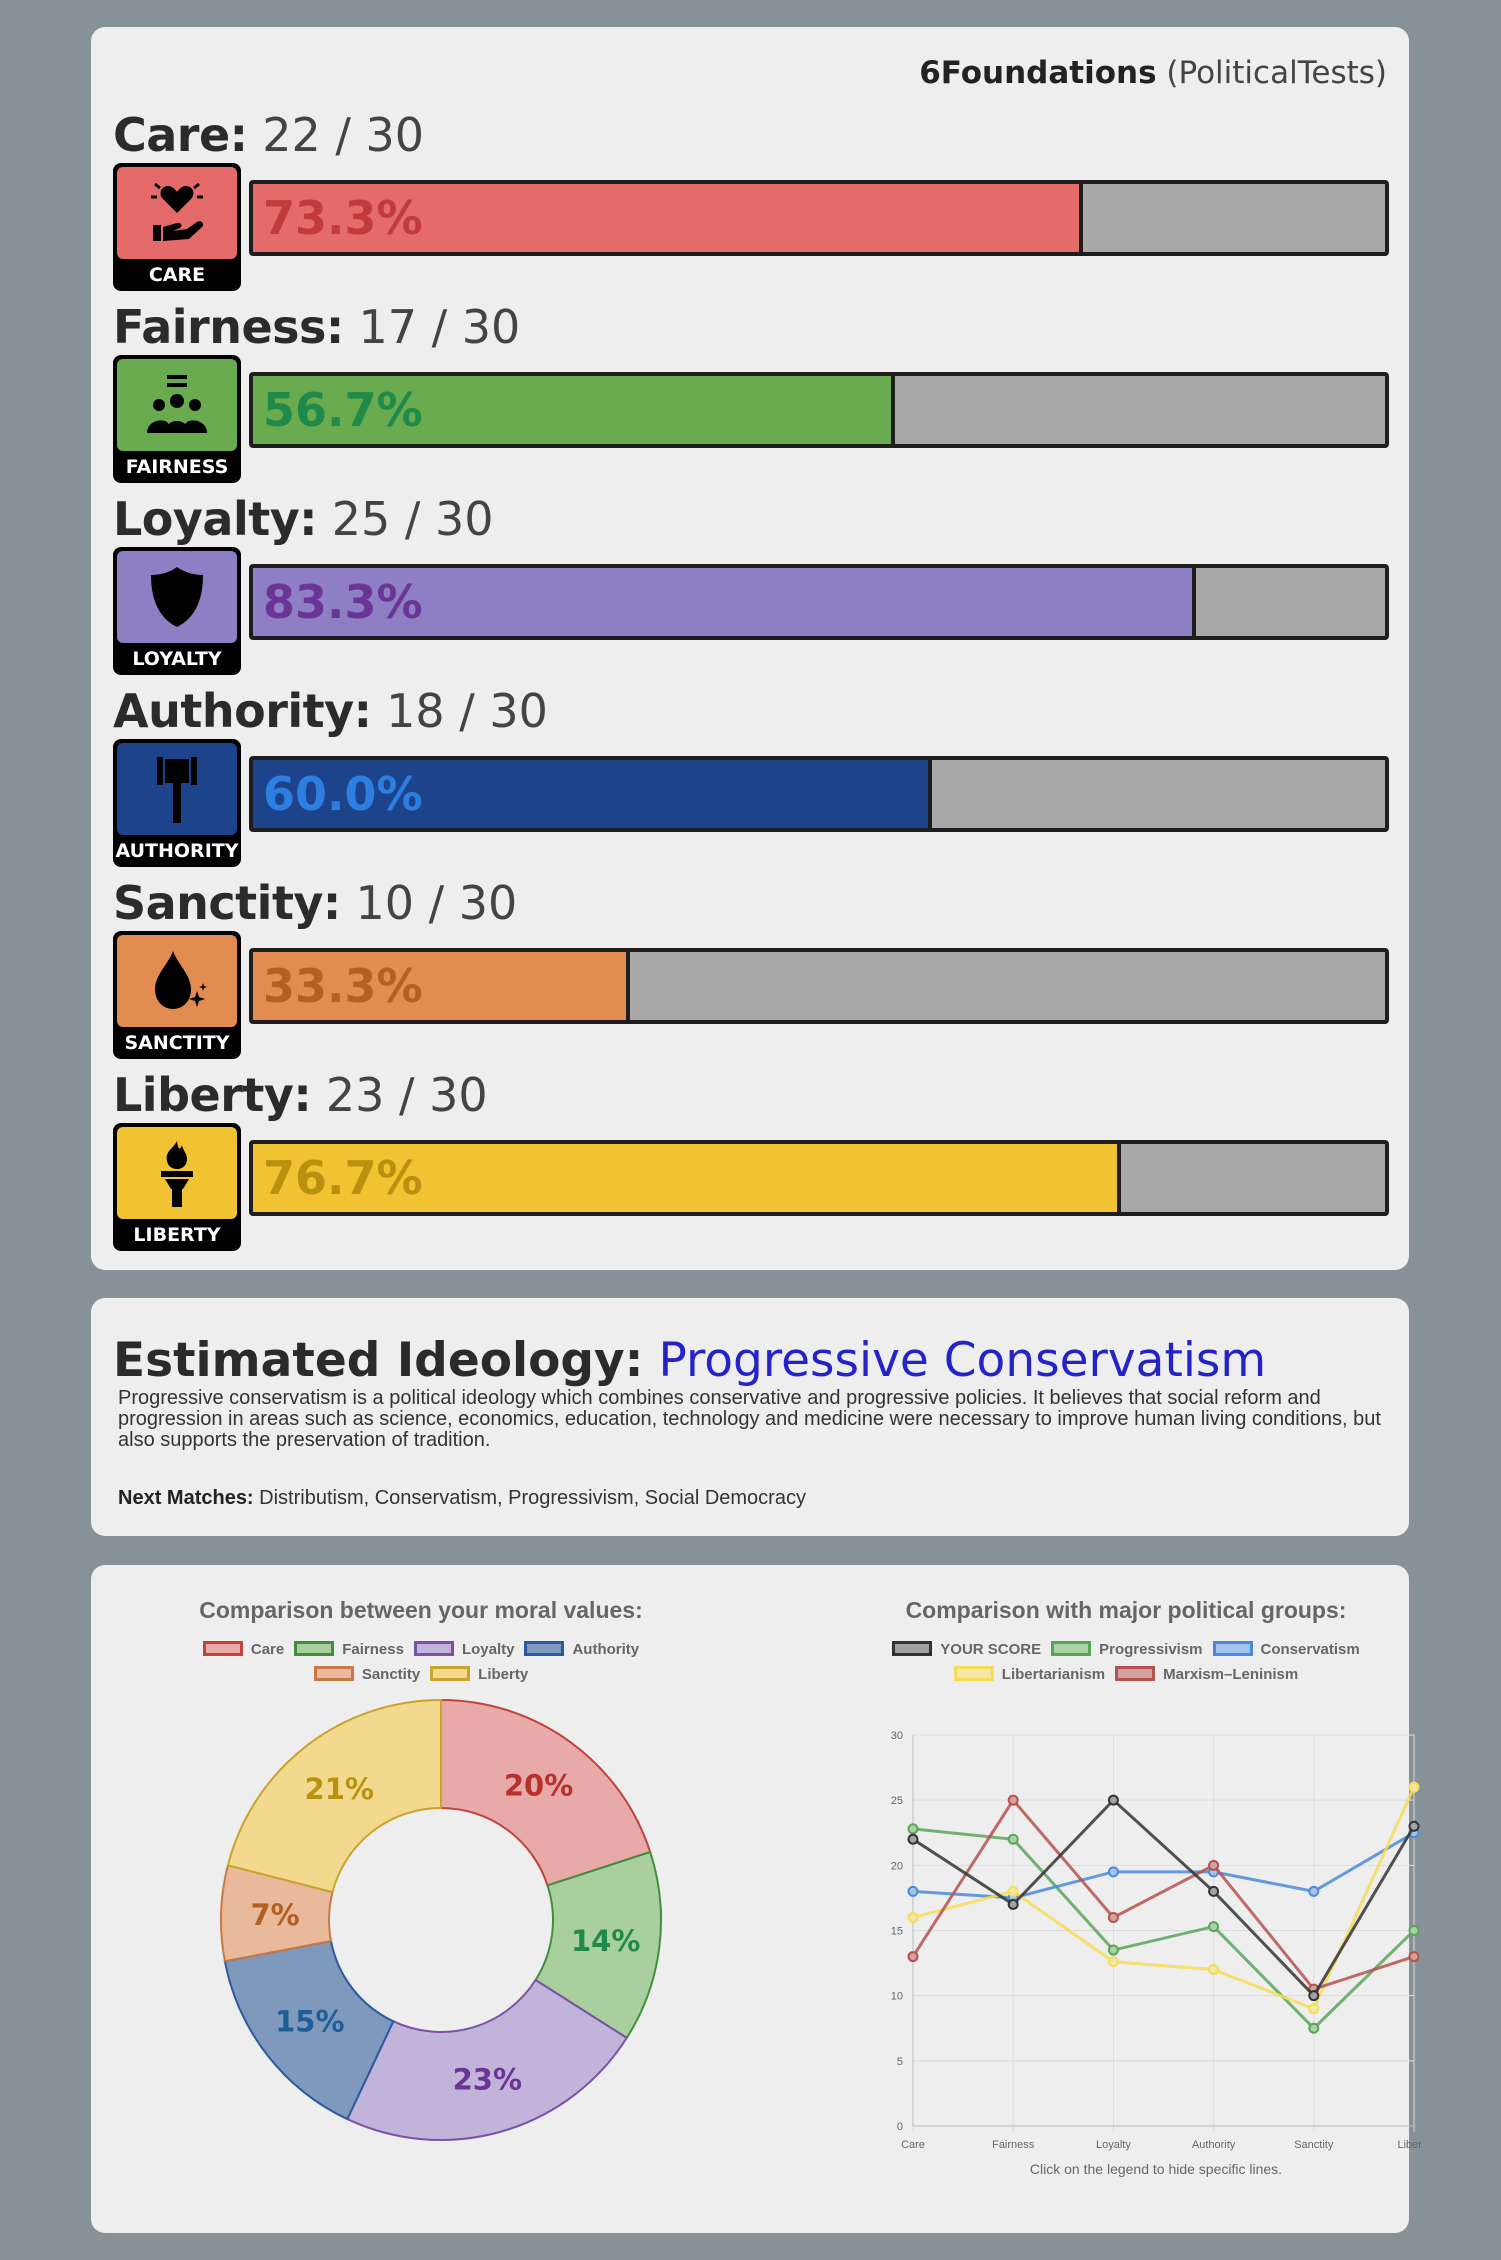 This screenshot has height=2260, width=1501. What do you see at coordinates (177, 597) in the screenshot?
I see `shield-icon` at bounding box center [177, 597].